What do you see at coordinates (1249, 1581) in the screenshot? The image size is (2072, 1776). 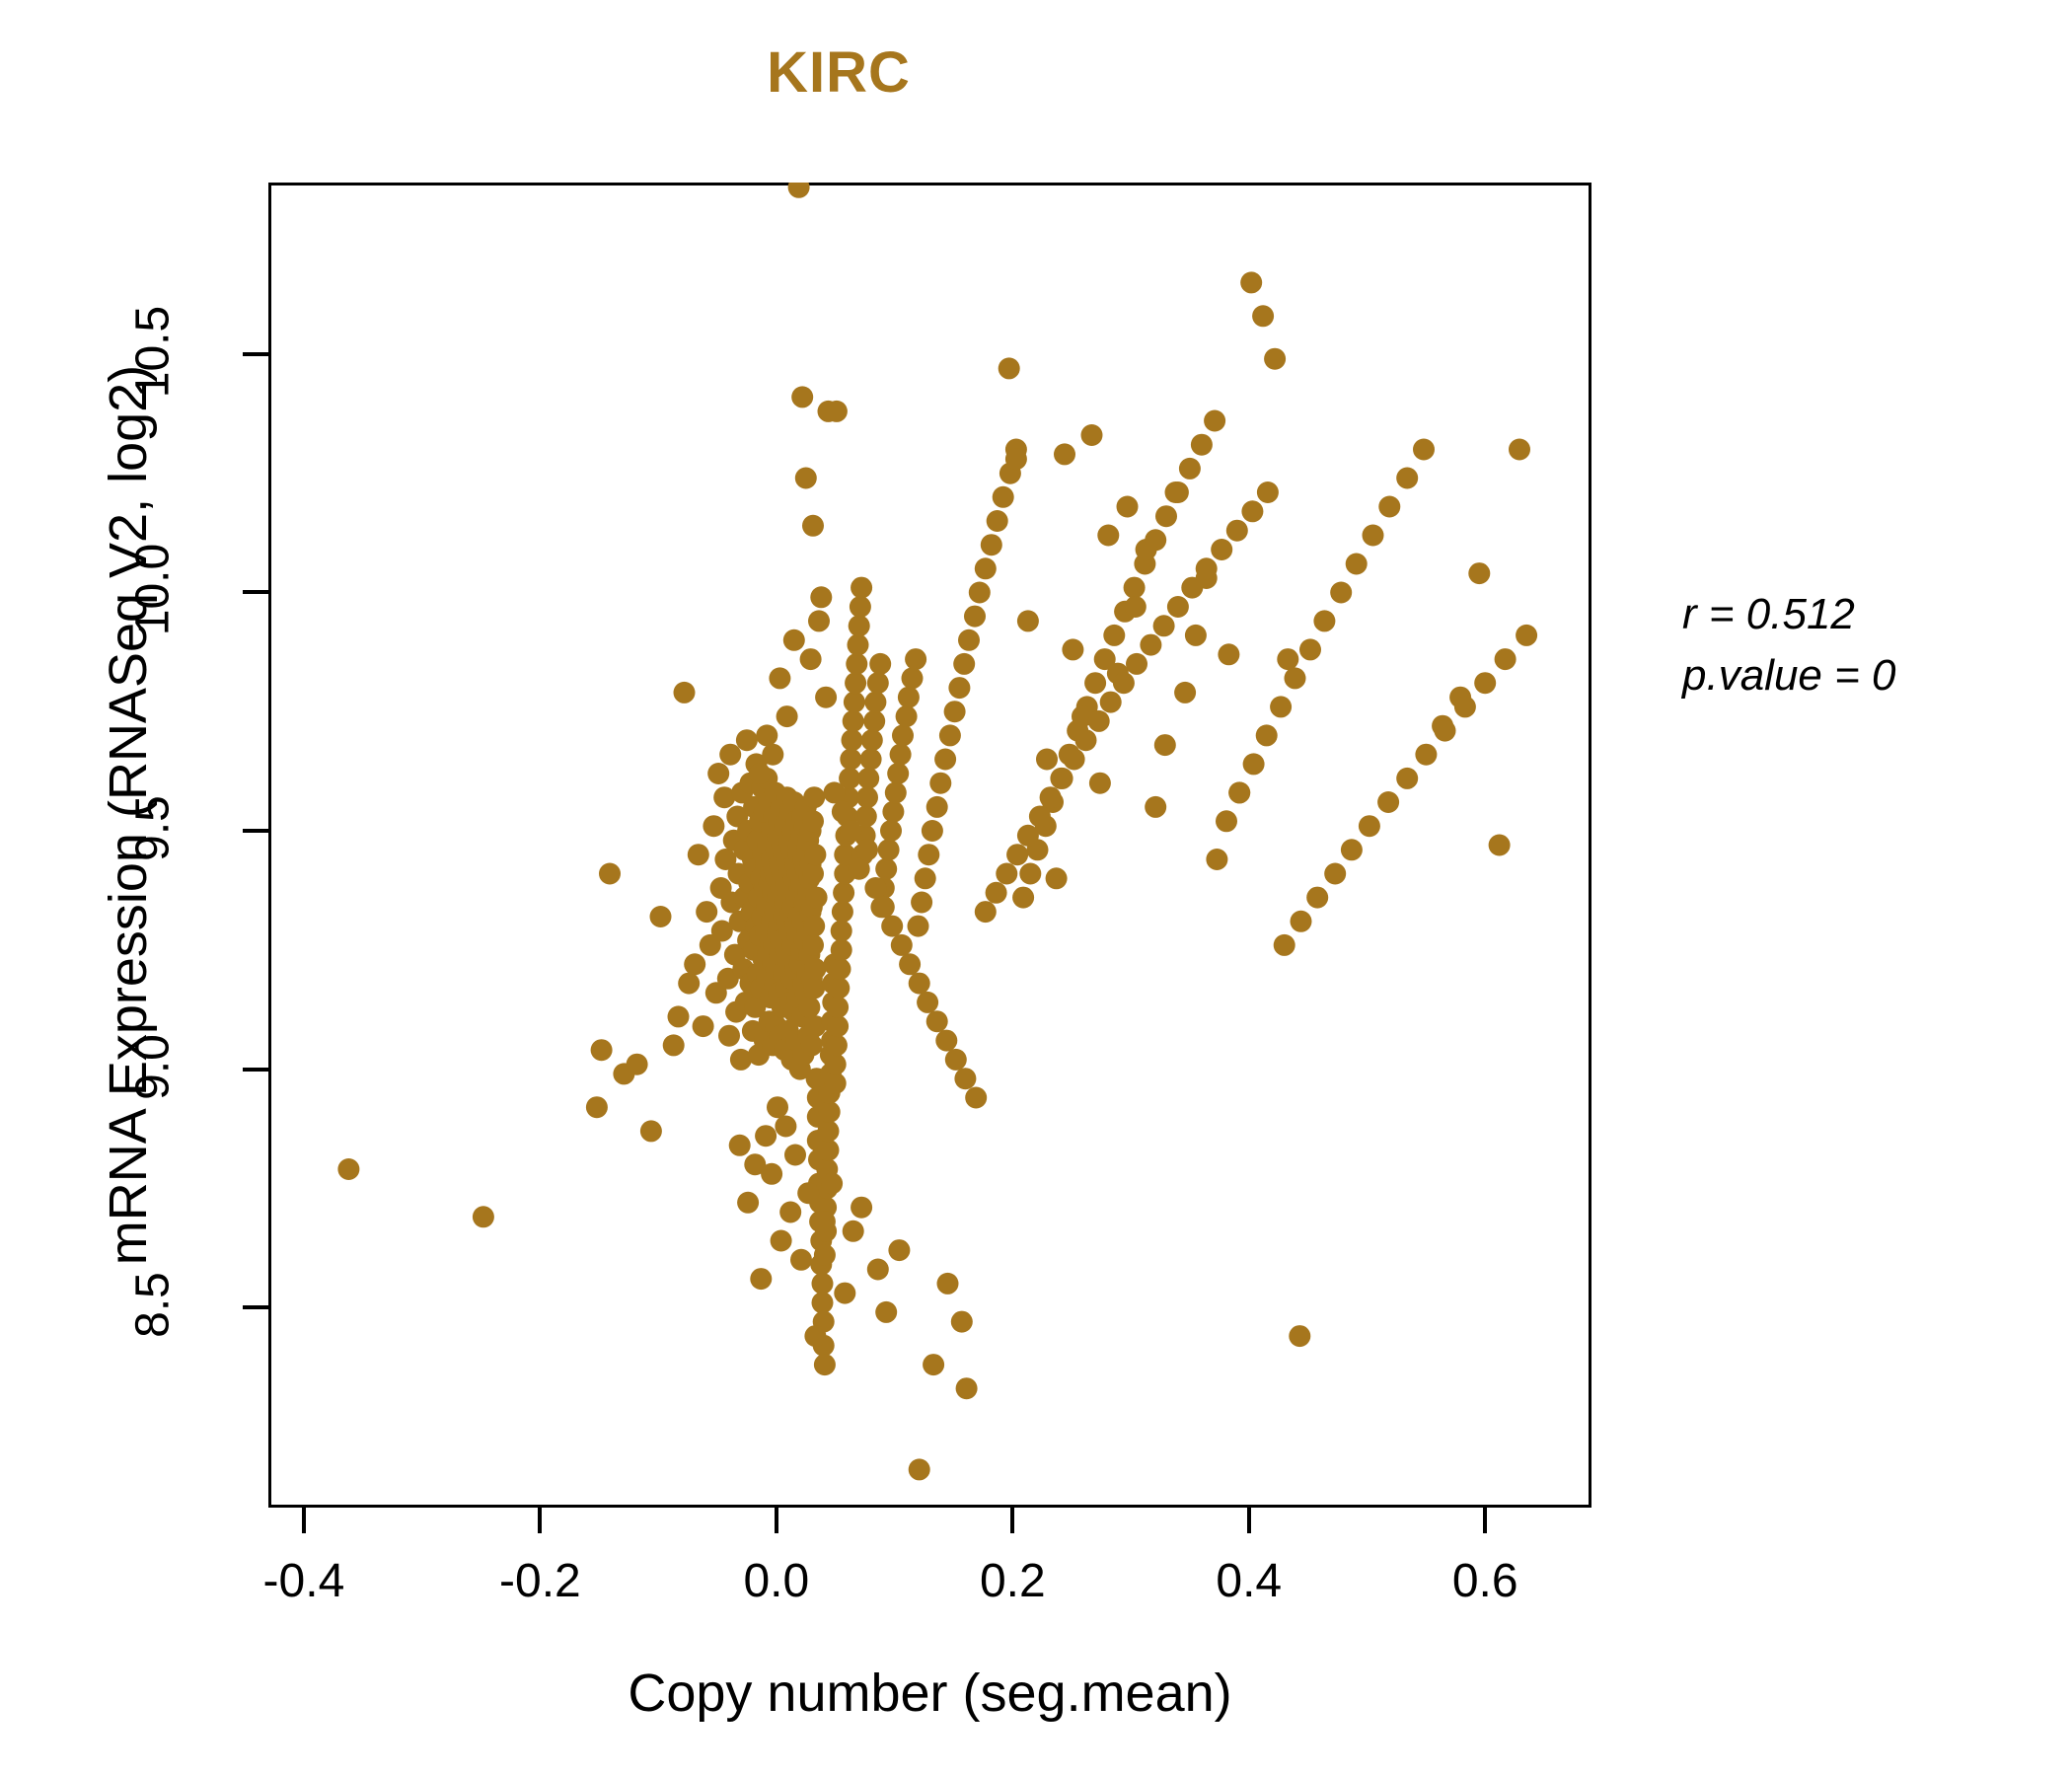 I see `x-tick-label: 0.4` at bounding box center [1249, 1581].